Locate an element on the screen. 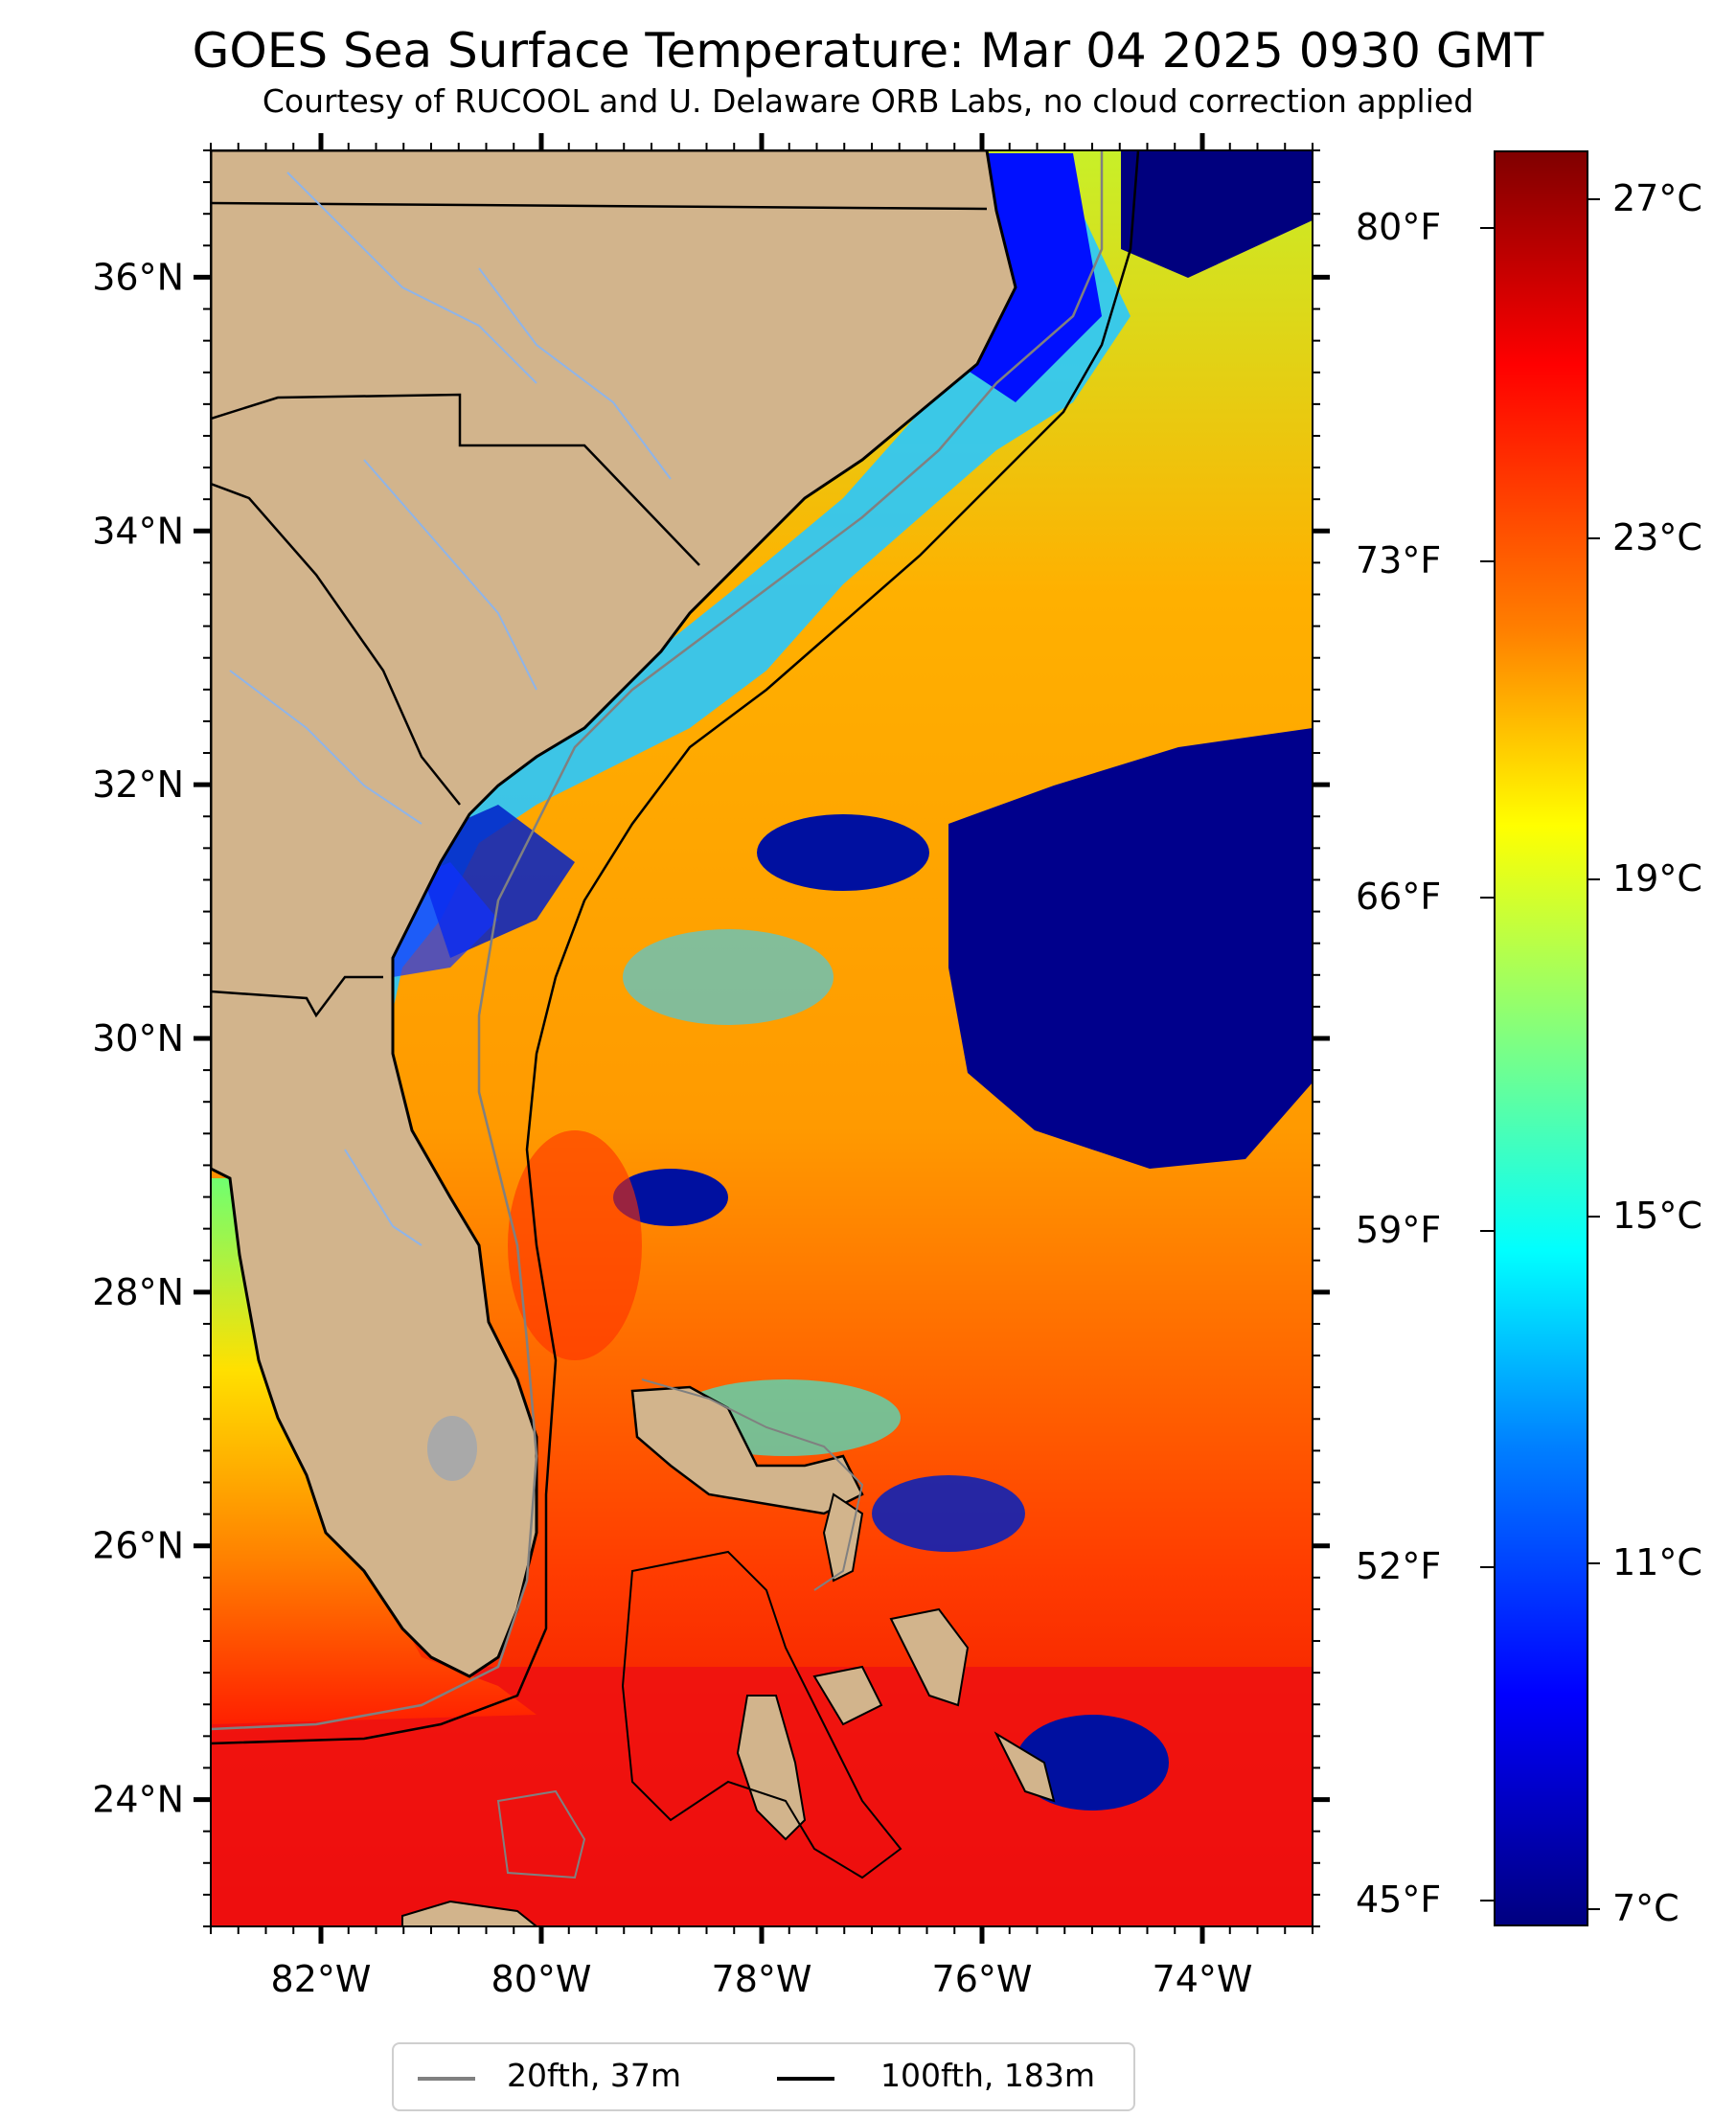  legend-line-100fth is located at coordinates (806, 2079).